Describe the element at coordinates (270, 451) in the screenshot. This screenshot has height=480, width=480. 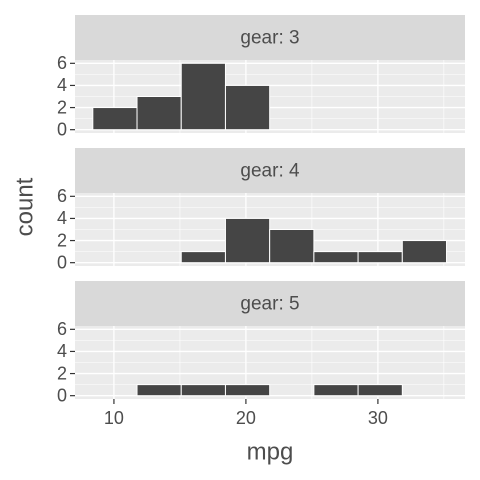
I see `x-axis-title: mpg` at that location.